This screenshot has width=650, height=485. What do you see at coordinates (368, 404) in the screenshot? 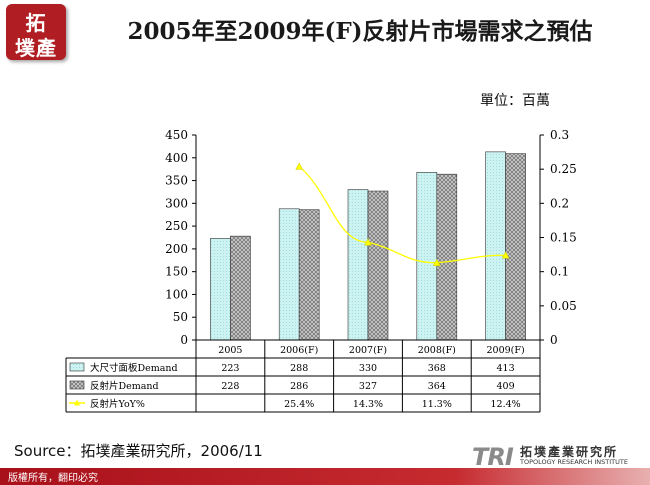
I see `data-label: 14.3%` at bounding box center [368, 404].